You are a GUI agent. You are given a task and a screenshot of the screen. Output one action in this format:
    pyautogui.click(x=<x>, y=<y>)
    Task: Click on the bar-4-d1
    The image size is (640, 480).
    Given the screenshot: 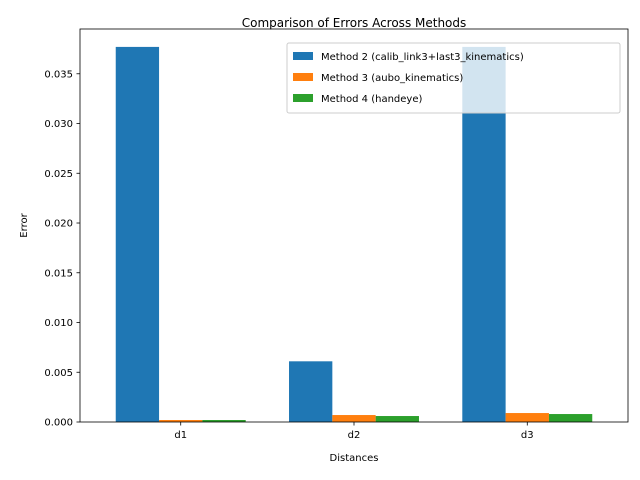 What is the action you would take?
    pyautogui.click(x=224, y=421)
    